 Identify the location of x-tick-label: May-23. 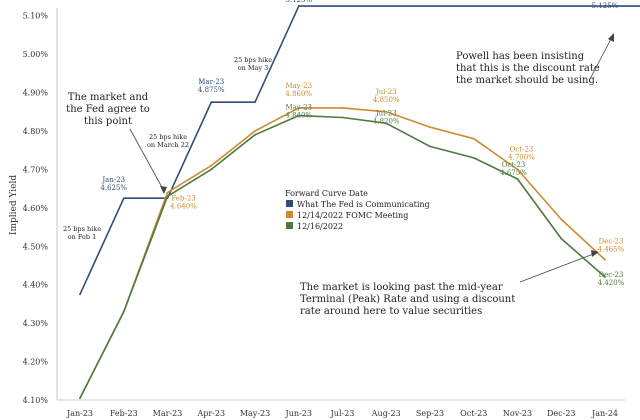
(255, 413).